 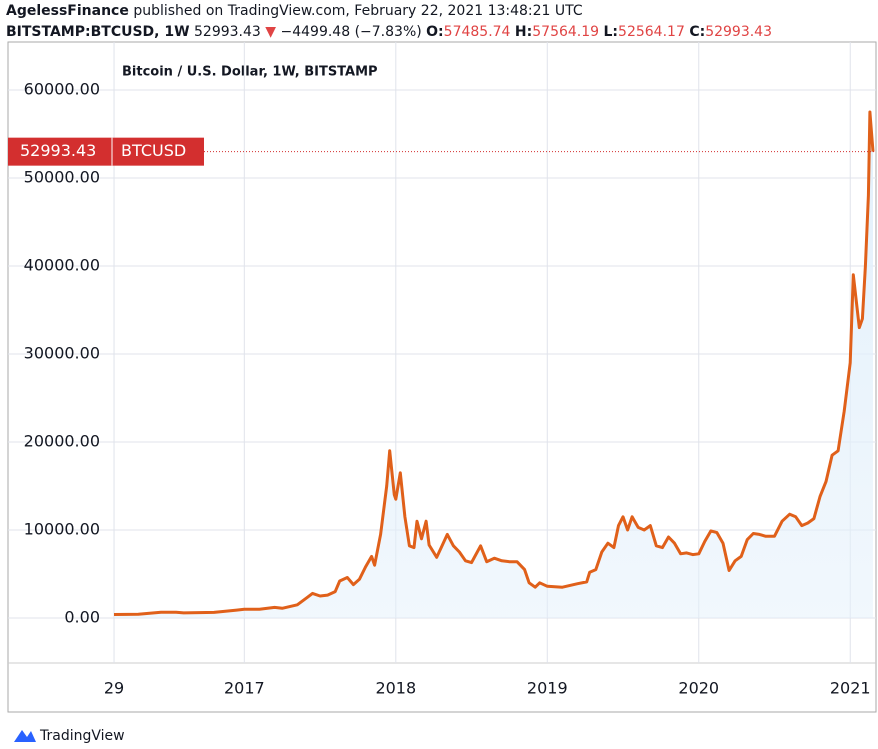 What do you see at coordinates (698, 688) in the screenshot?
I see `x-tick-label: 2020` at bounding box center [698, 688].